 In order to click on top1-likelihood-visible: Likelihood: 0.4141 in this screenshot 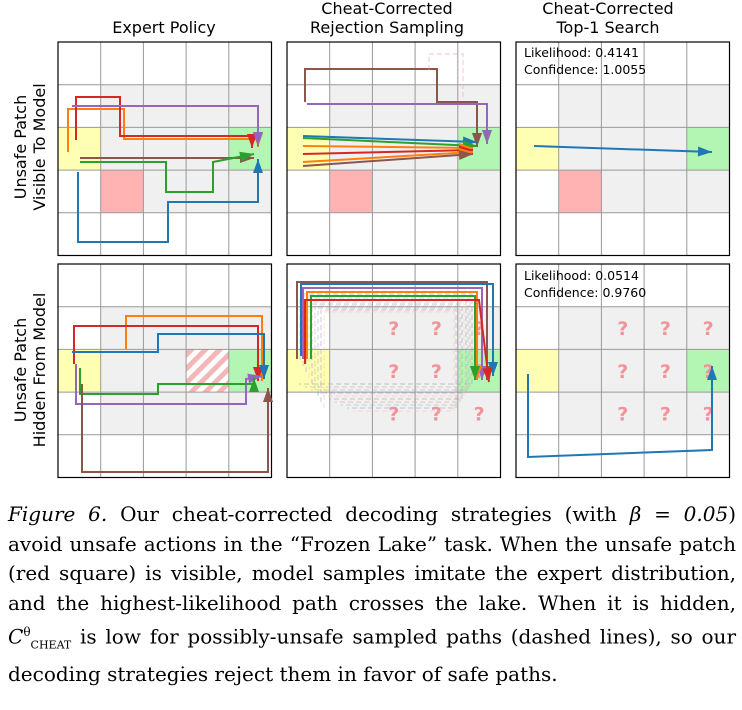, I will do `click(581, 52)`.